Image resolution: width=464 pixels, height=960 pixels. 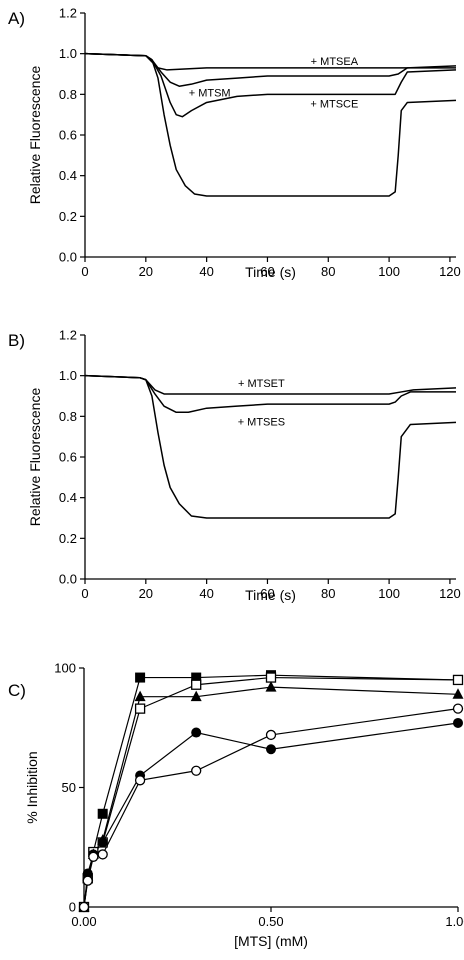 What do you see at coordinates (261, 384) in the screenshot?
I see `series-annotation: + MTSET` at bounding box center [261, 384].